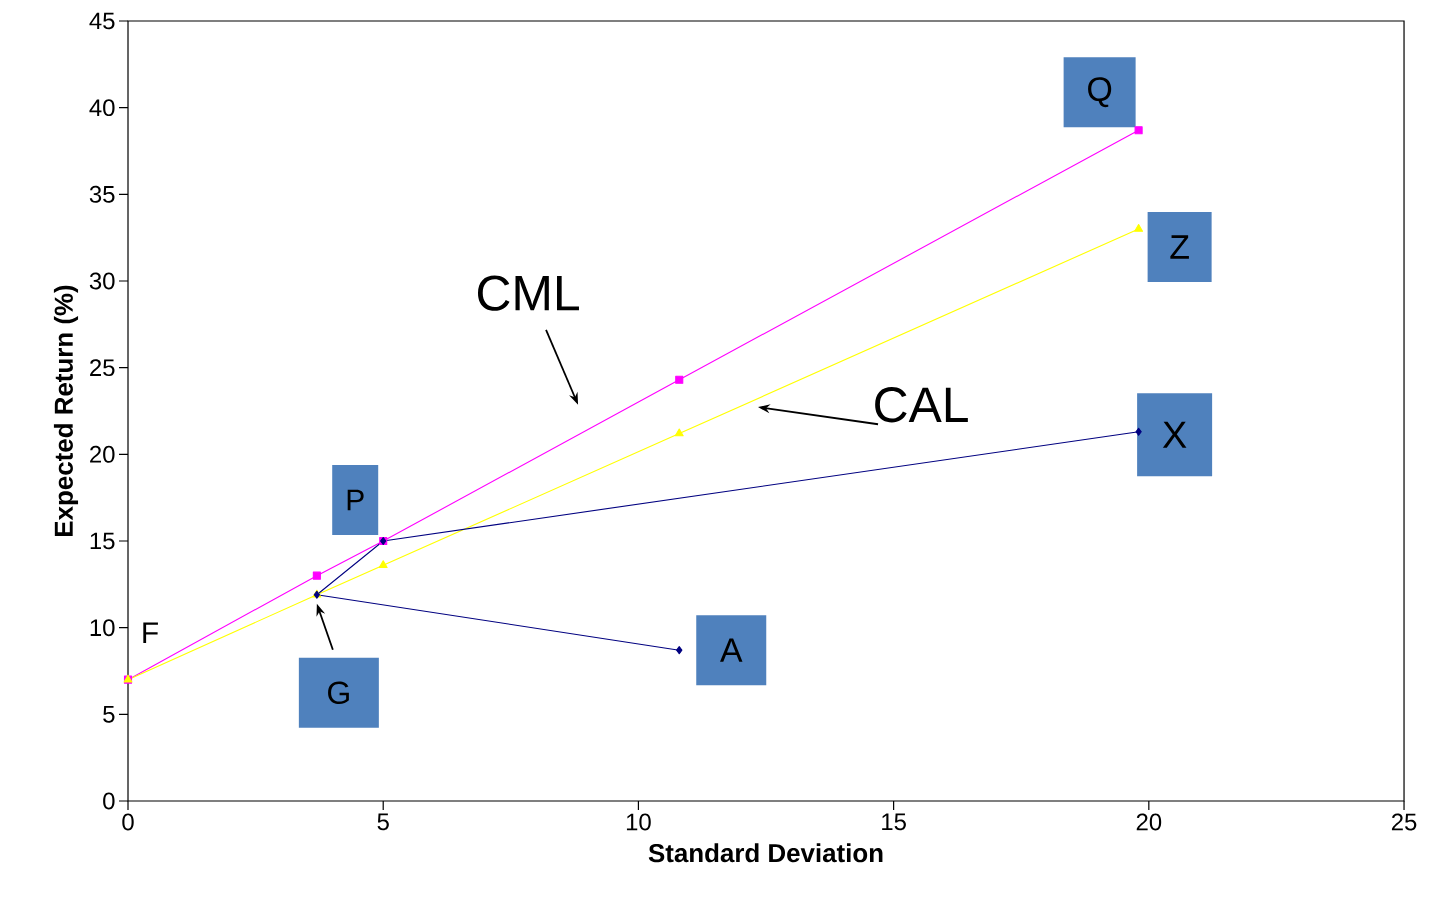 The height and width of the screenshot is (912, 1431). I want to click on y-tick-label: 35, so click(102, 194).